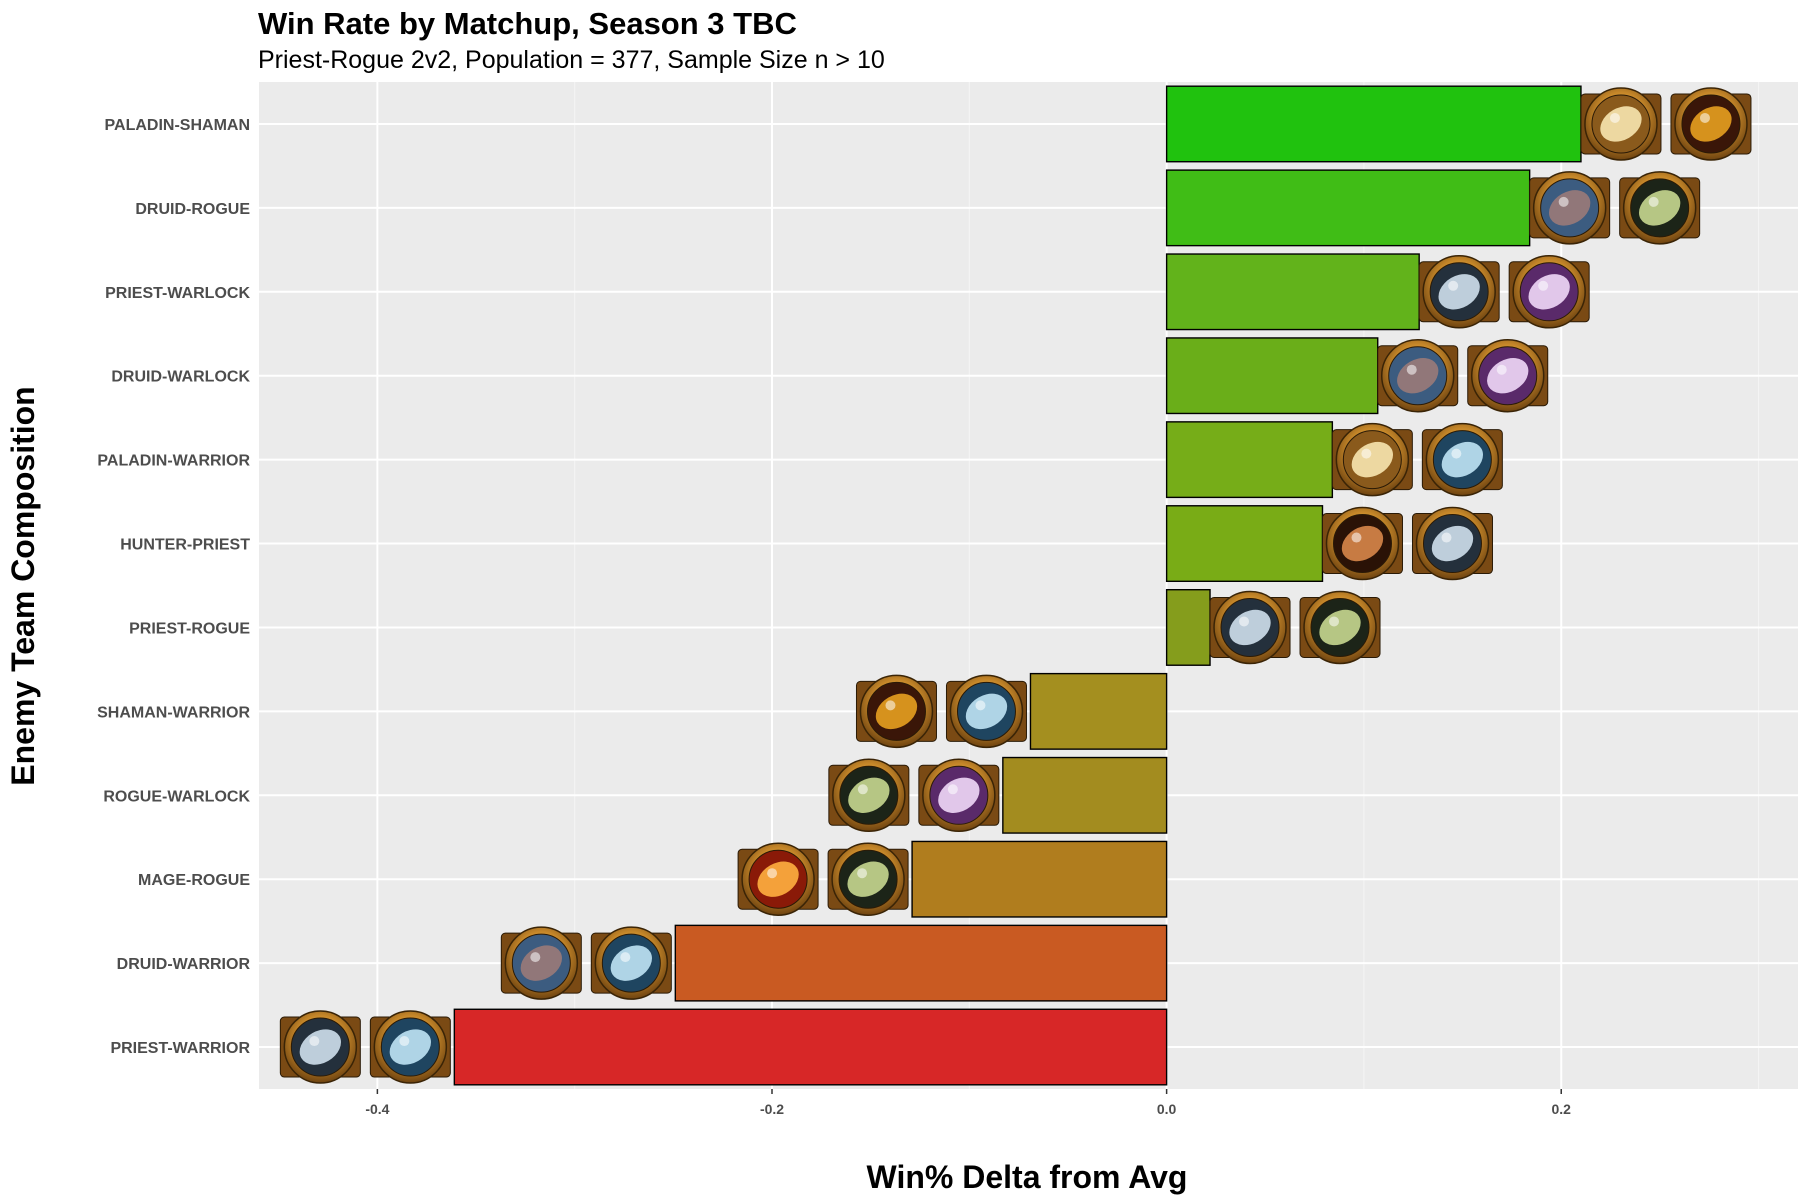  Describe the element at coordinates (194, 880) in the screenshot. I see `y-tick-label: MAGE-ROGUE` at that location.